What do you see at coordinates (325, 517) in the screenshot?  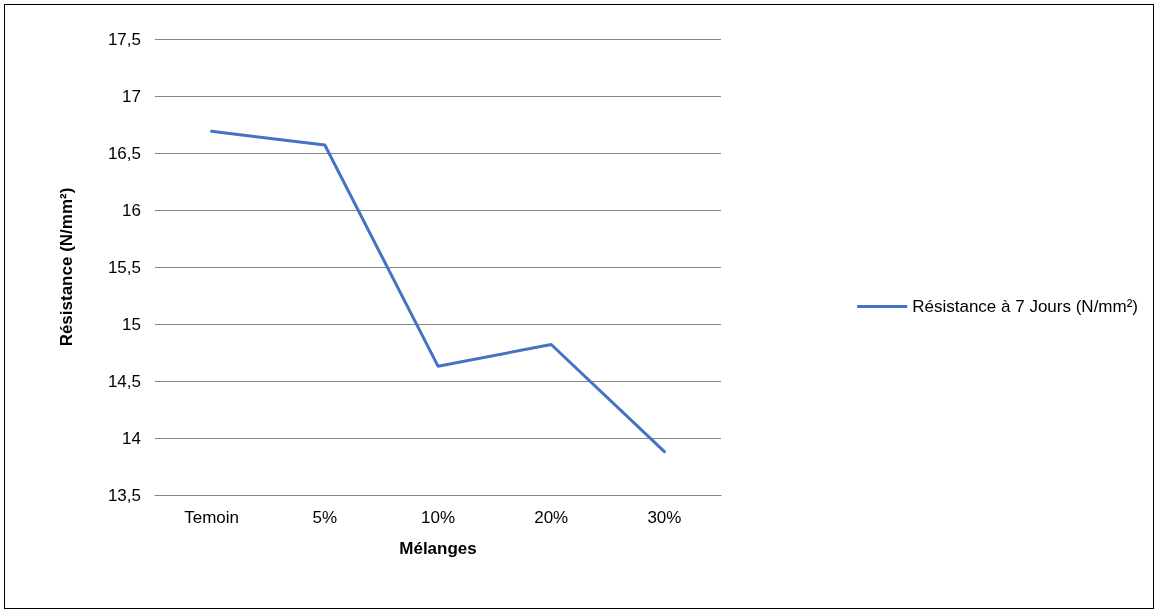 I see `x-tick-label: 5%` at bounding box center [325, 517].